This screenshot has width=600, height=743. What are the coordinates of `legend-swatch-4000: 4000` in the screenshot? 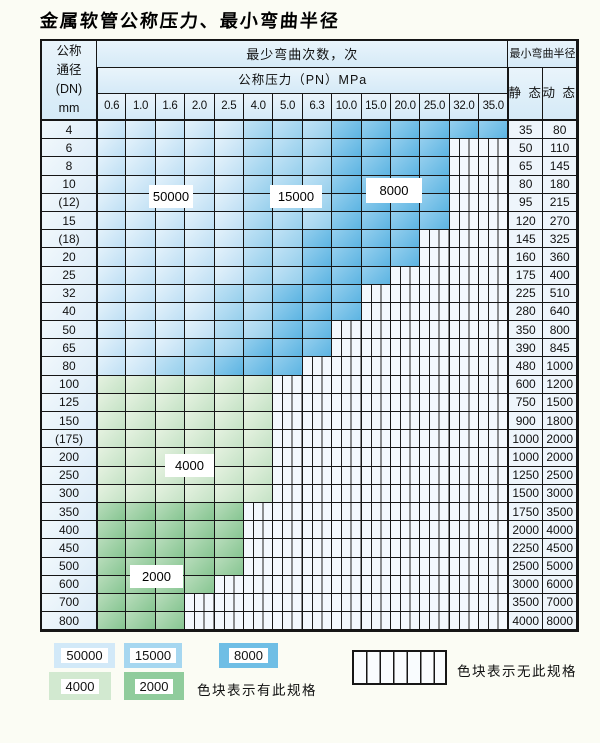 It's located at (80, 686).